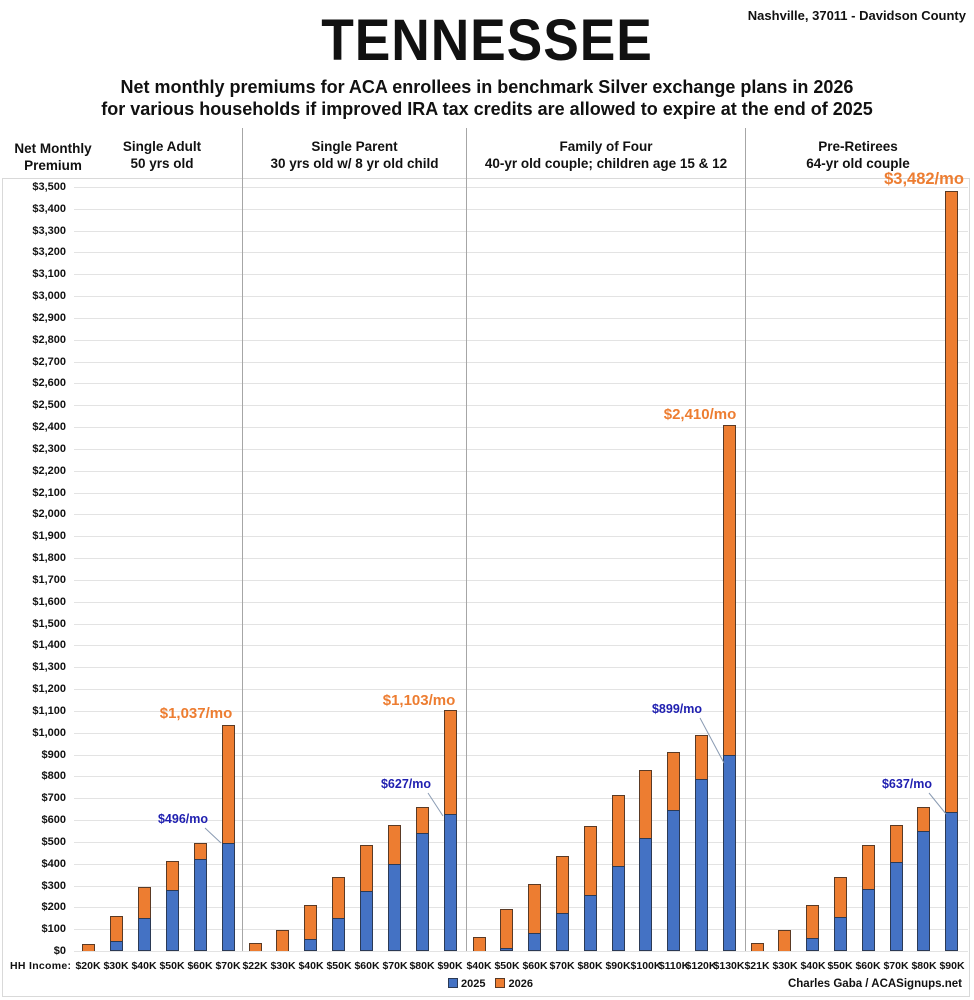 The image size is (974, 1000). Describe the element at coordinates (49, 711) in the screenshot. I see `y-tick-label: $1,100` at that location.